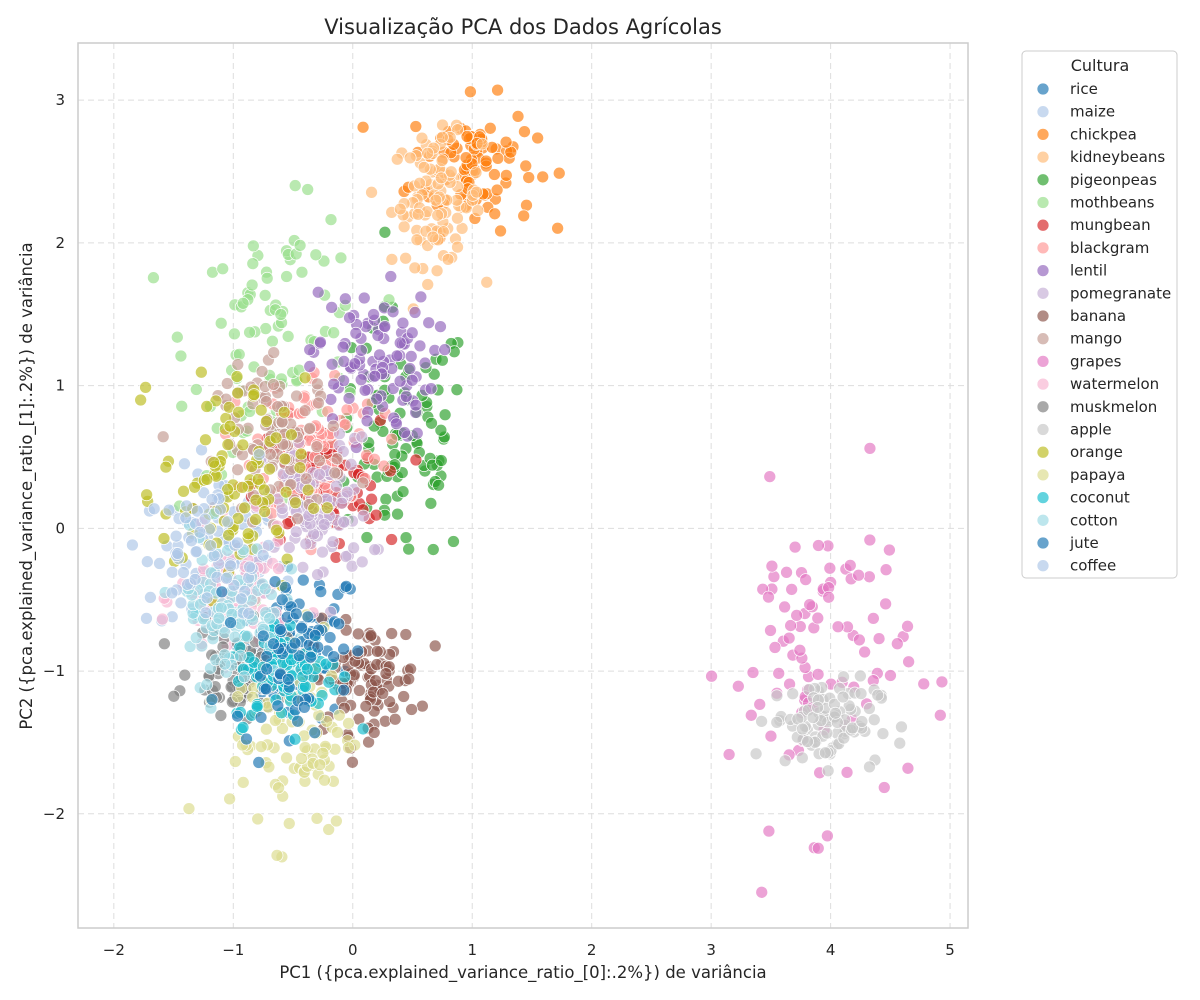  What do you see at coordinates (261, 747) in the screenshot?
I see `data-point-papaya` at bounding box center [261, 747].